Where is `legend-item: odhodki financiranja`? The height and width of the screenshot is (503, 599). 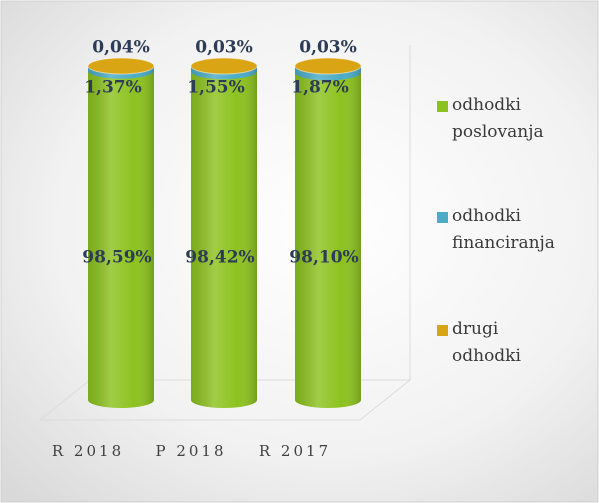
legend-item: odhodki financiranja is located at coordinates (502, 230).